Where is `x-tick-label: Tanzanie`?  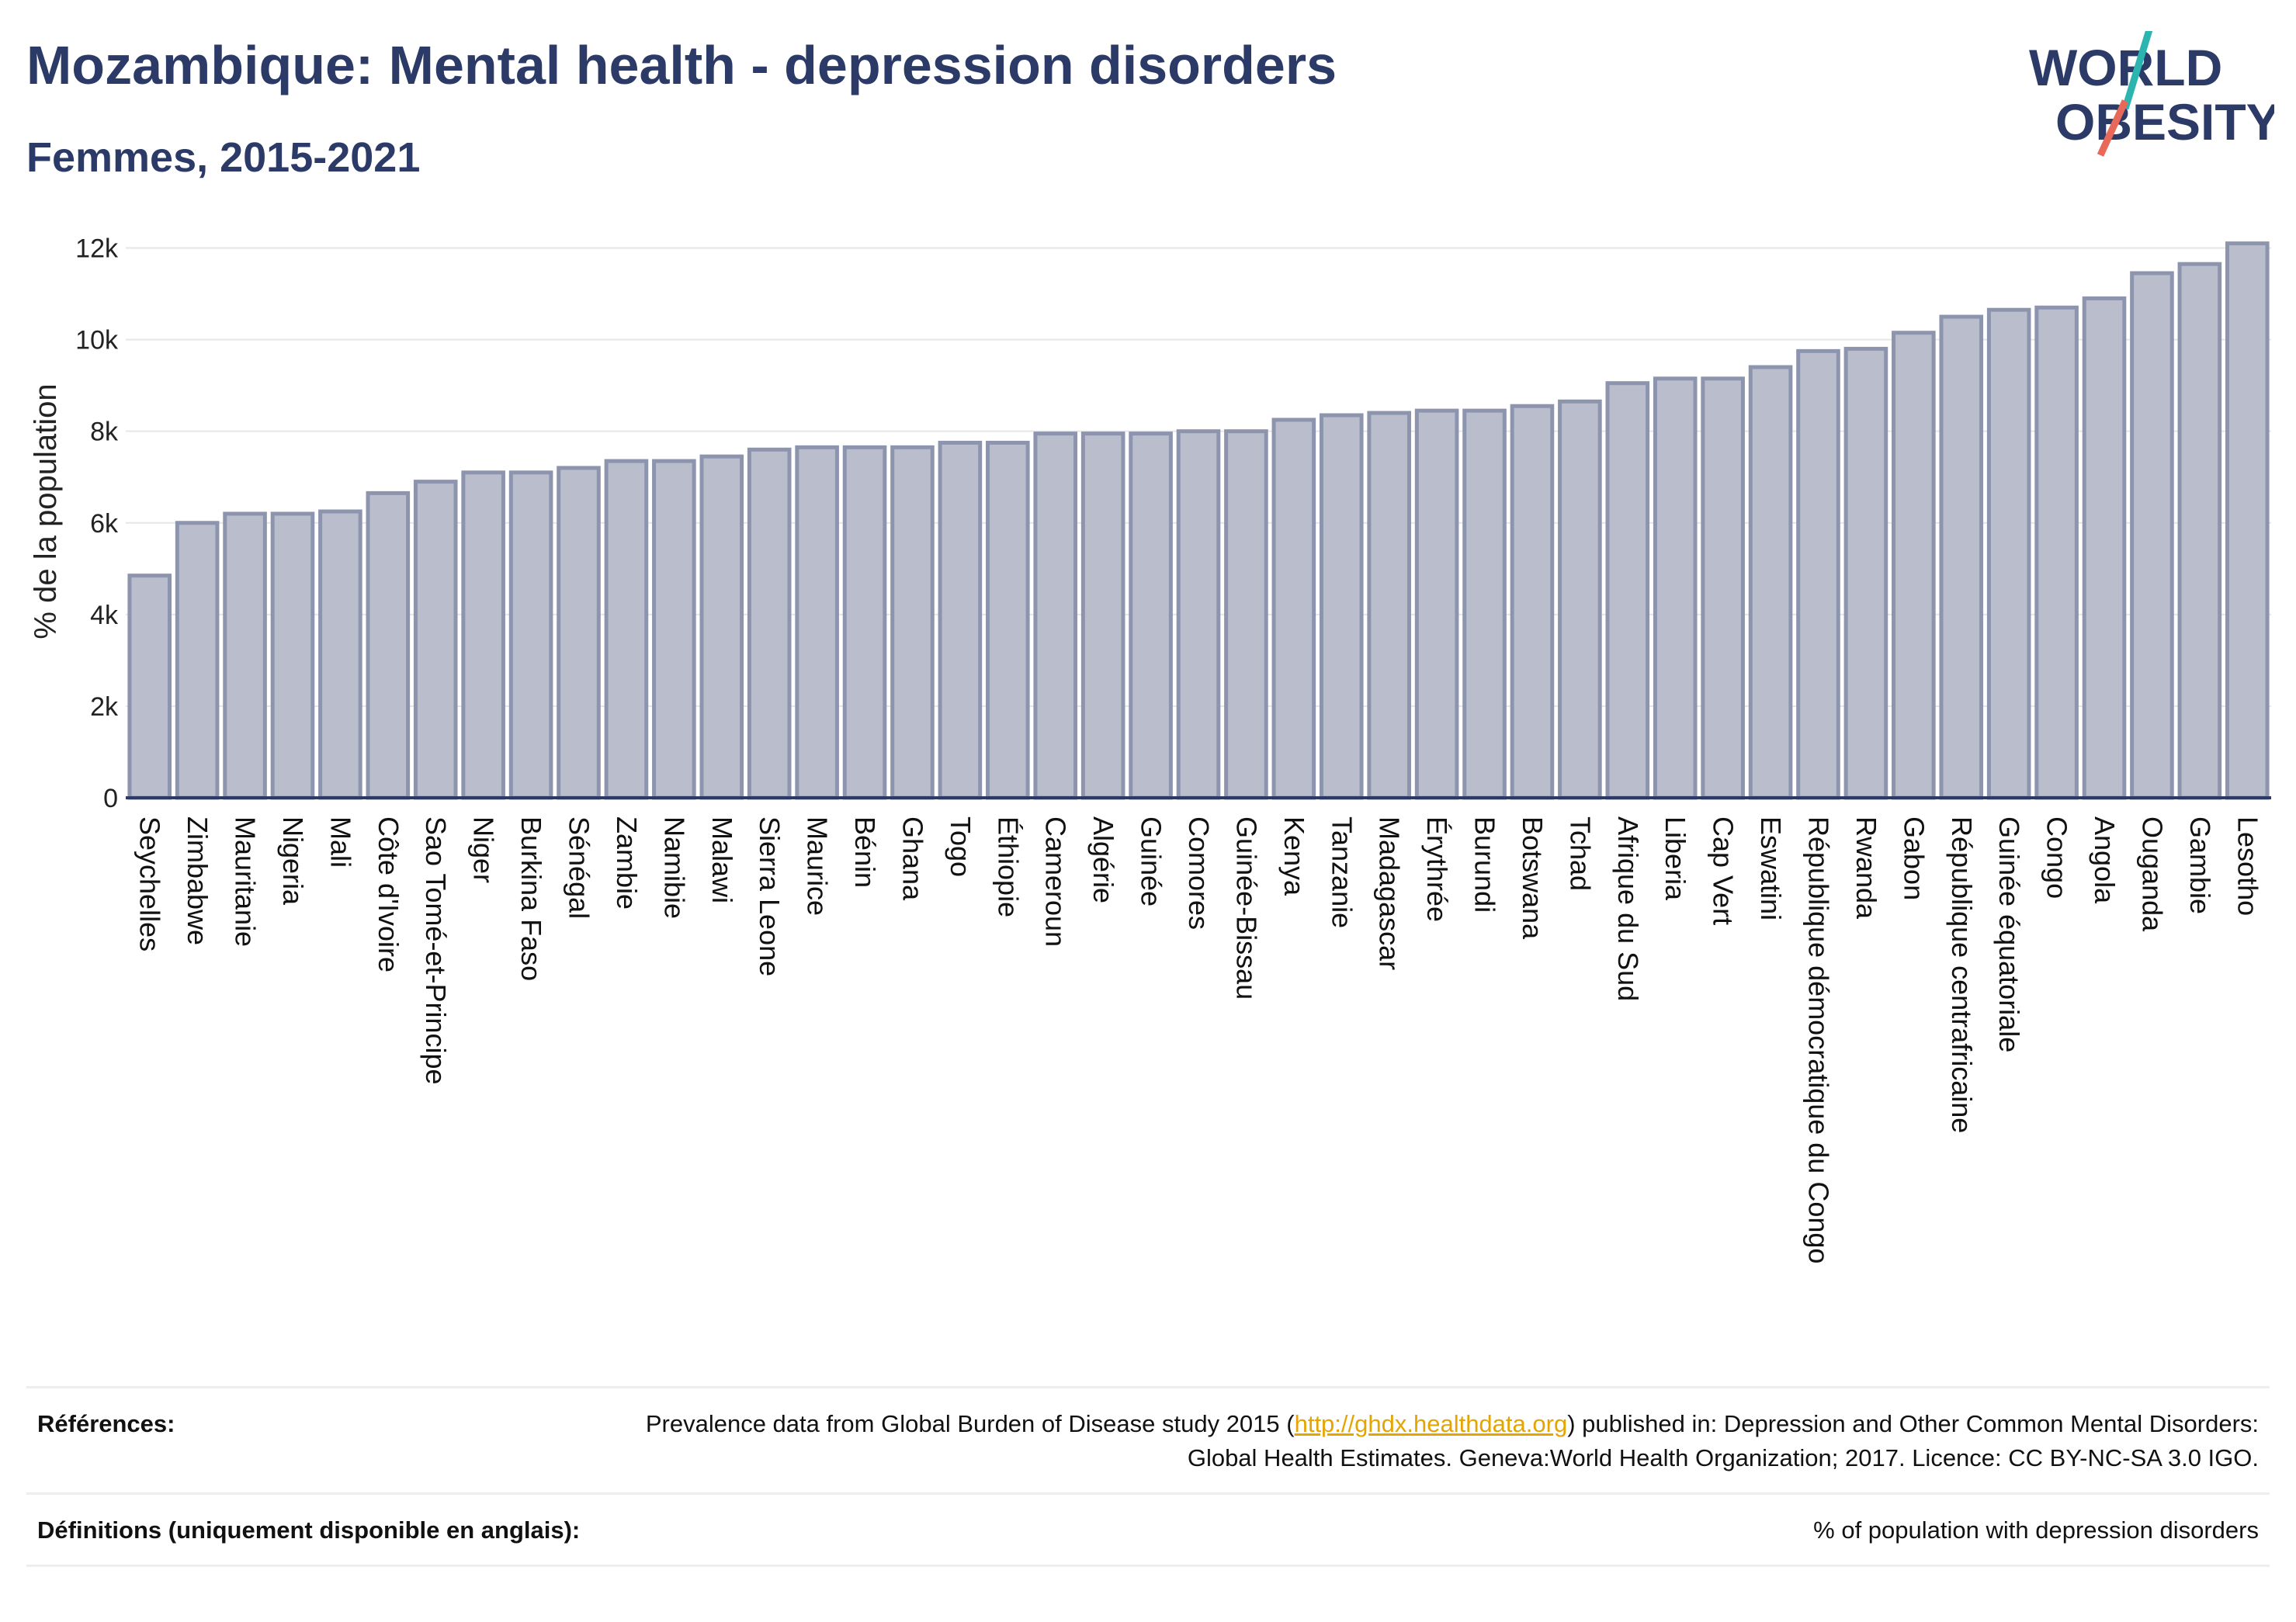 x-tick-label: Tanzanie is located at coordinates (1342, 872).